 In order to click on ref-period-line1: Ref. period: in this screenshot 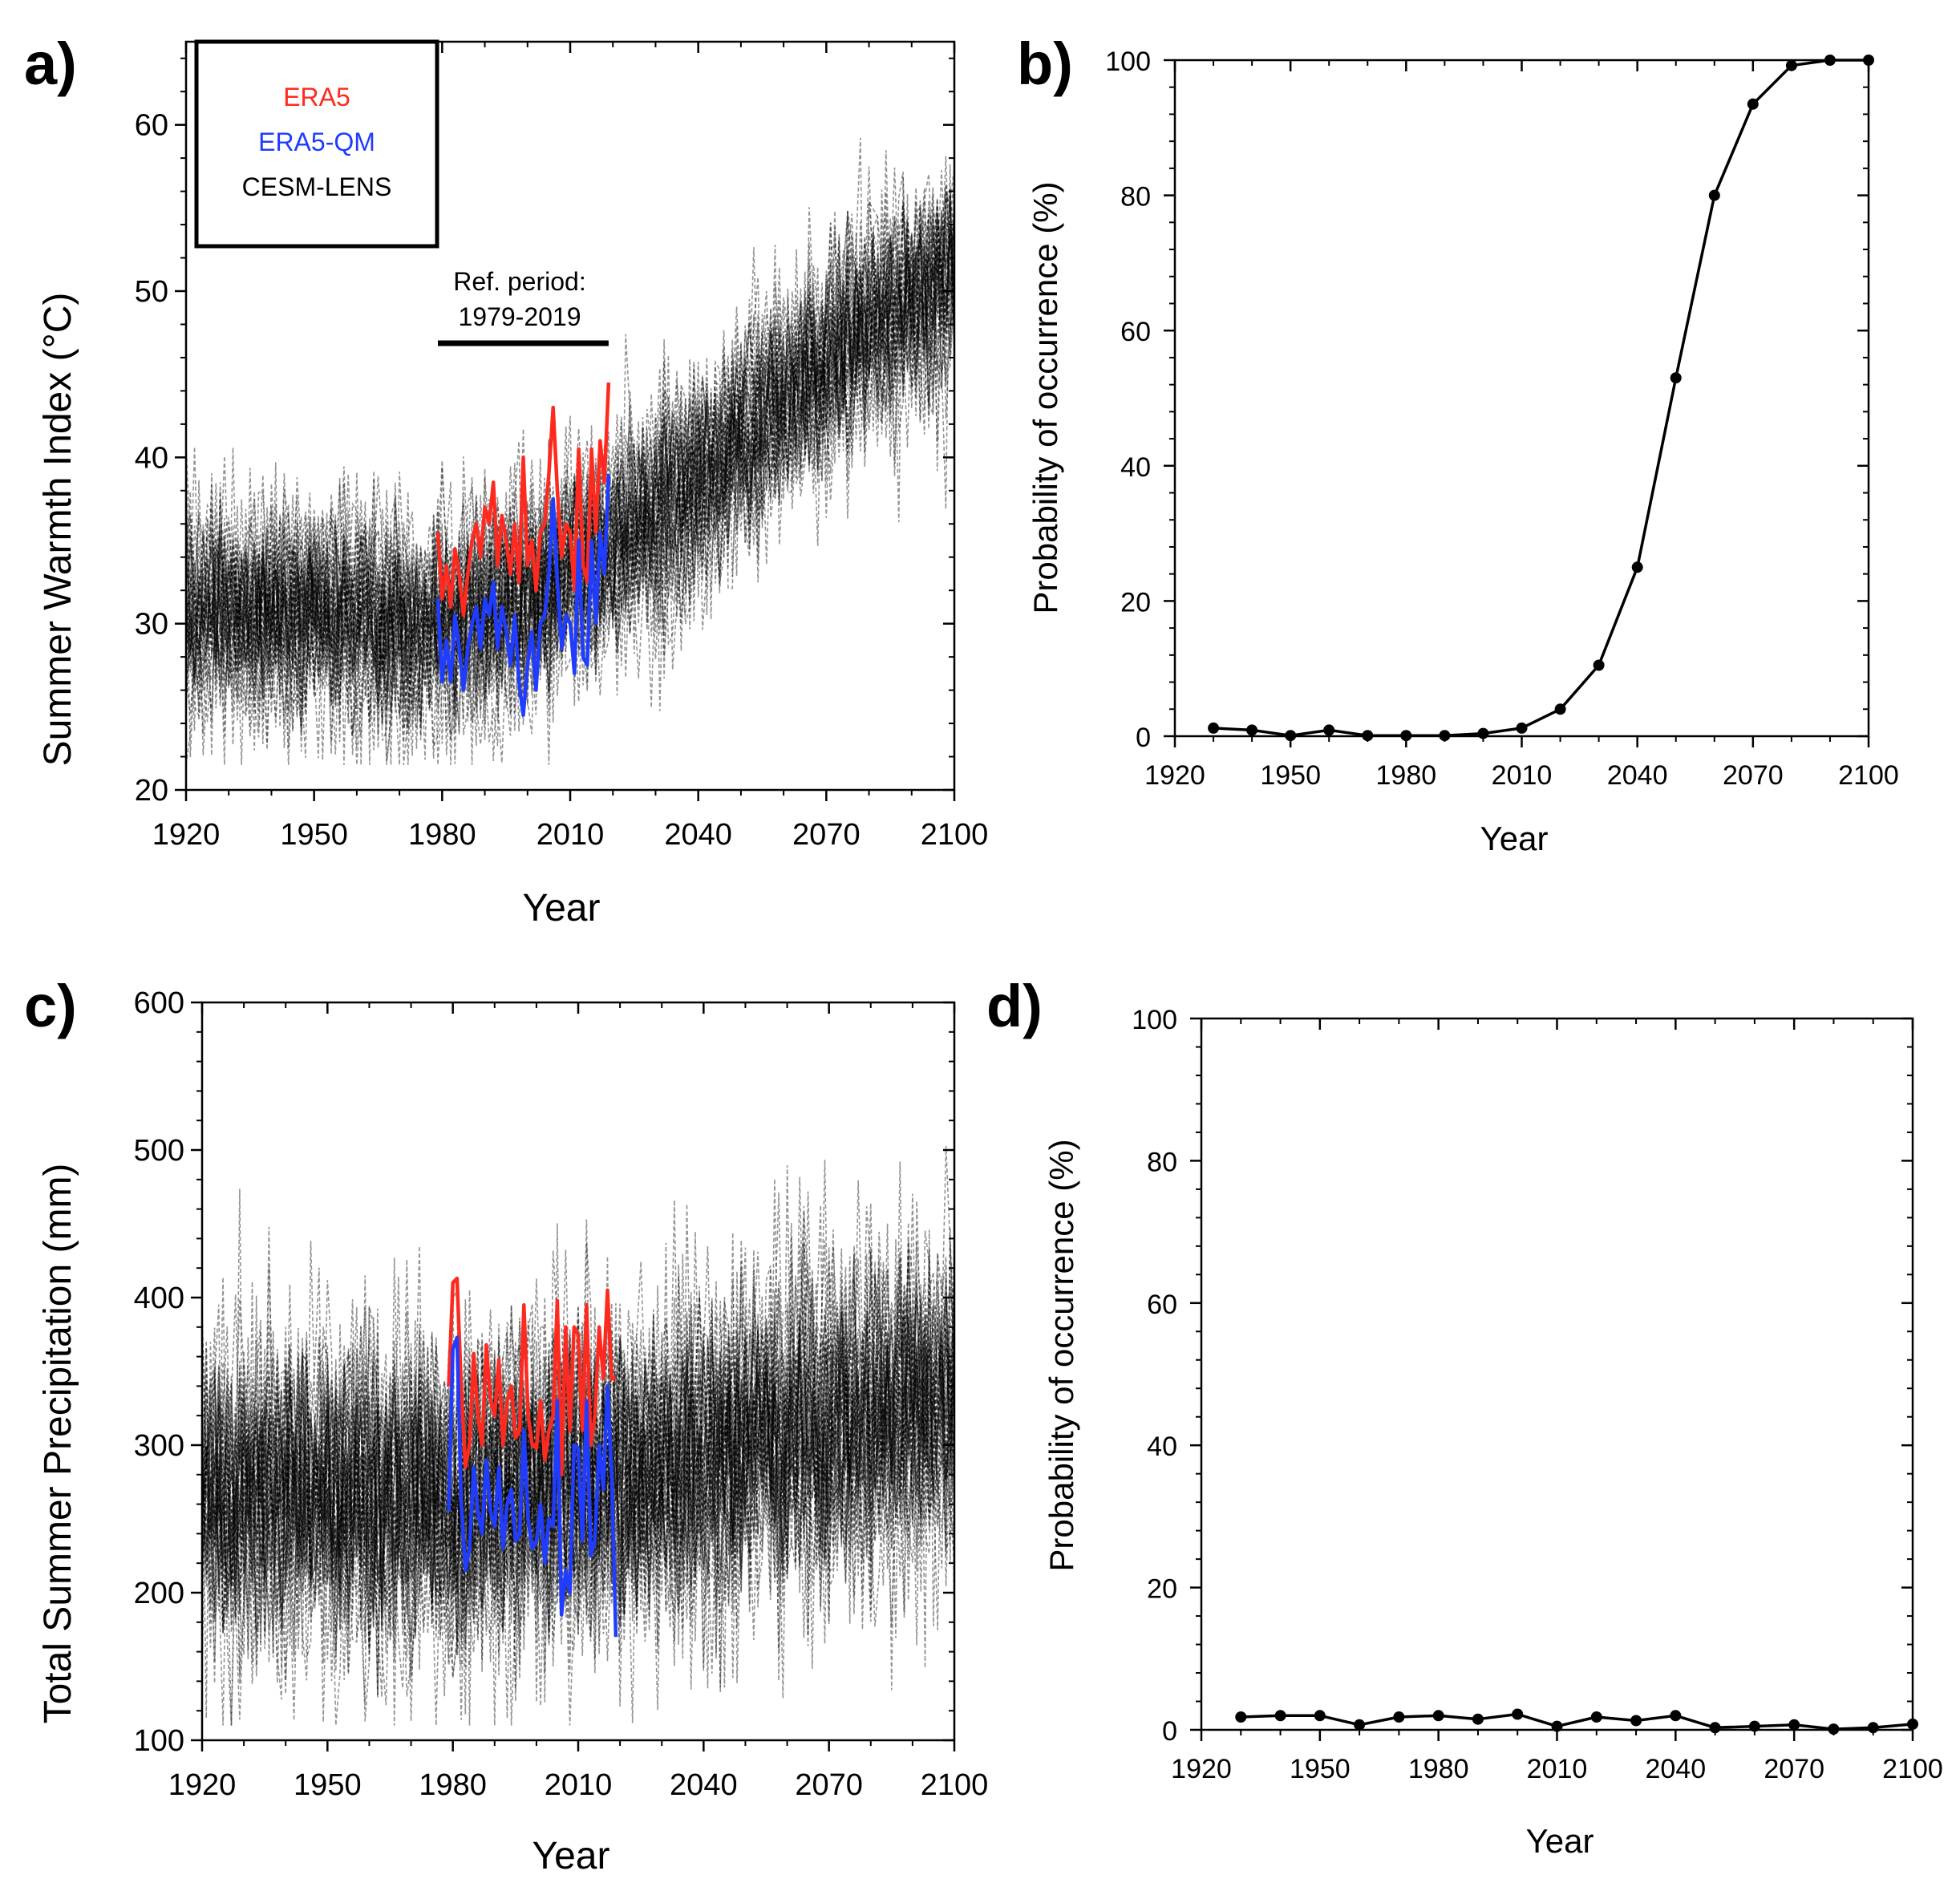, I will do `click(519, 281)`.